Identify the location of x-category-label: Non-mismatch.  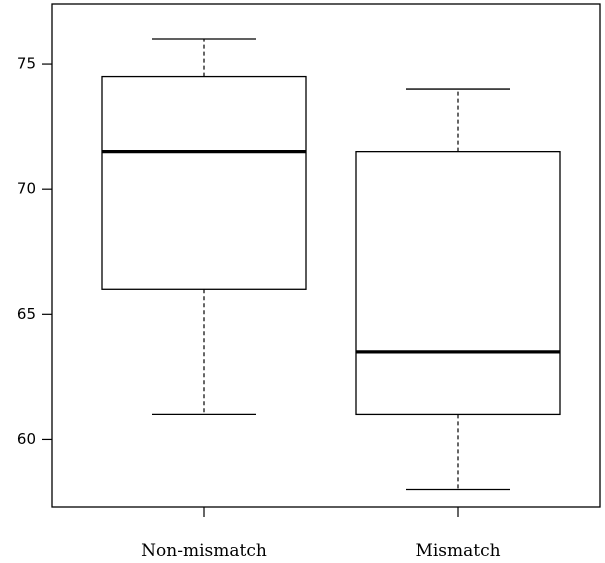
(204, 551).